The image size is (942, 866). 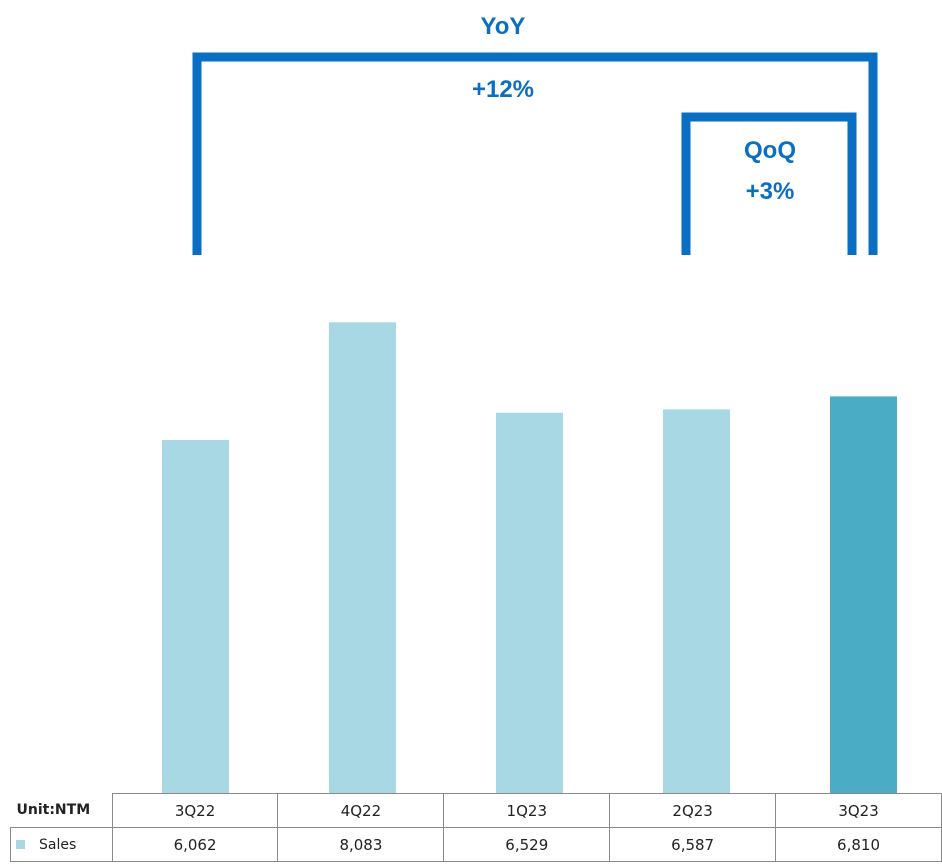 What do you see at coordinates (195, 616) in the screenshot?
I see `bar-3Q22` at bounding box center [195, 616].